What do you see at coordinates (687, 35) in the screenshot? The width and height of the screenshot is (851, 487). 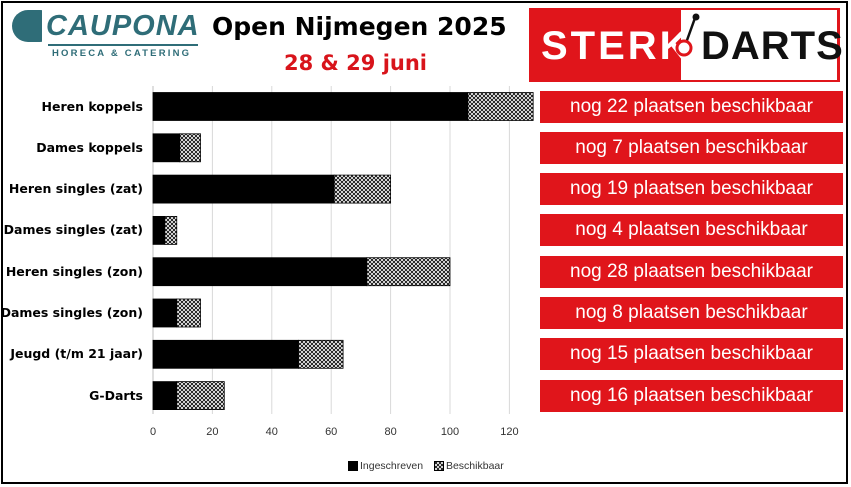 I see `dart-icon` at bounding box center [687, 35].